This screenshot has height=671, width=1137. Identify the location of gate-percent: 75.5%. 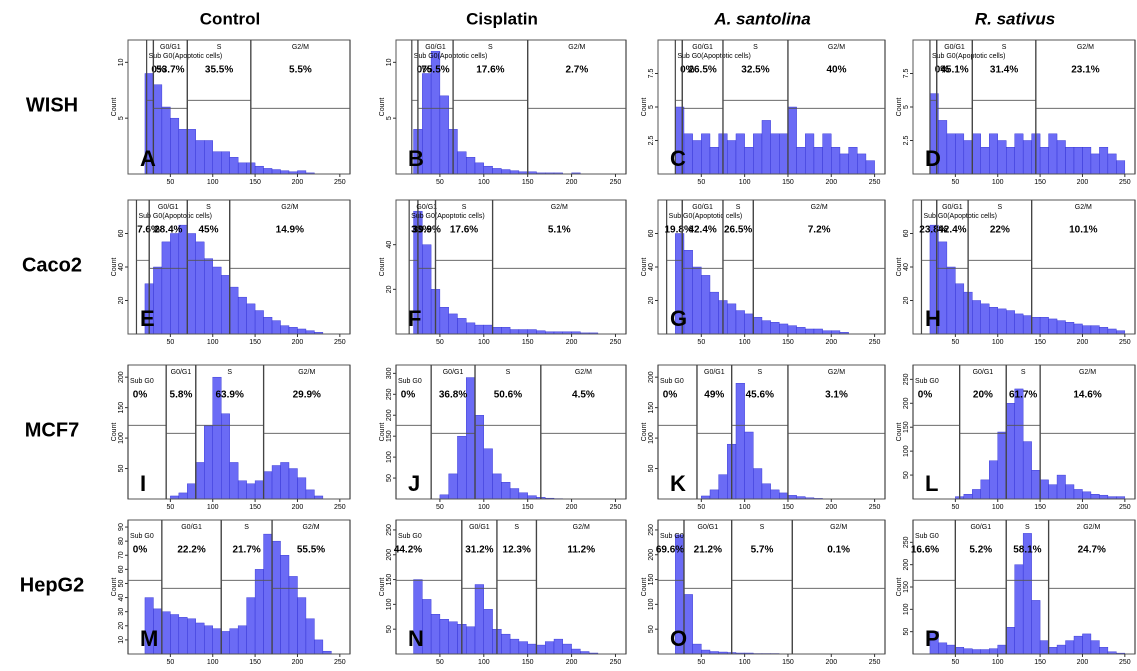
(435, 70).